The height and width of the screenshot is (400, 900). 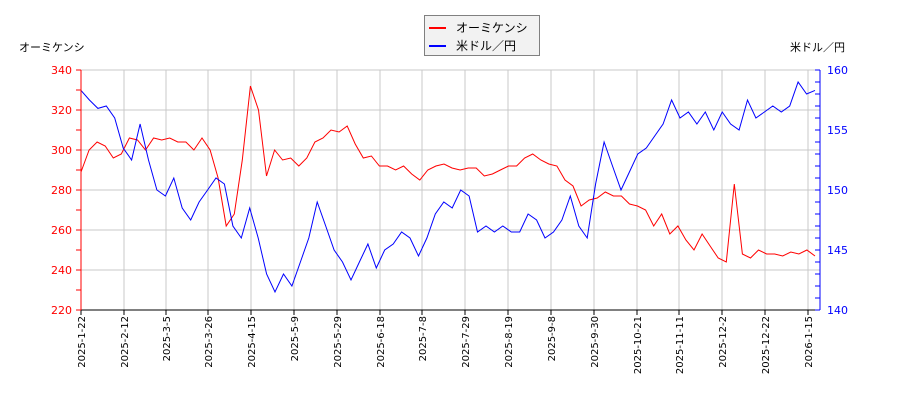 What do you see at coordinates (817, 47) in the screenshot?
I see `right-axis-title: 米ドル／円` at bounding box center [817, 47].